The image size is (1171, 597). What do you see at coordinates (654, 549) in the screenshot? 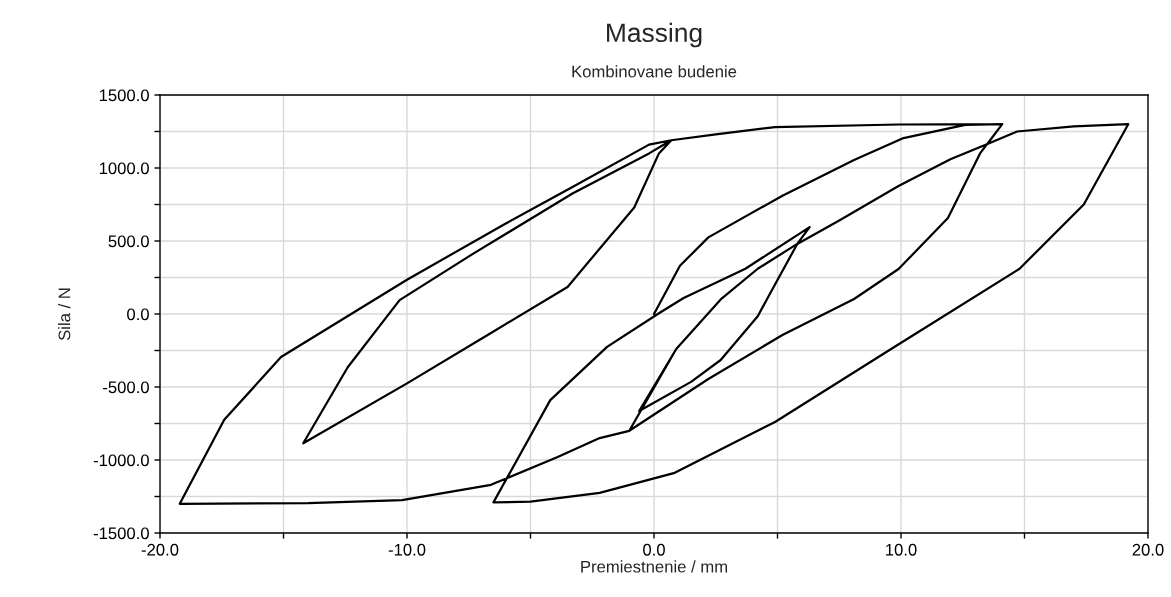
I see `x-tick-label: 0.0` at bounding box center [654, 549].